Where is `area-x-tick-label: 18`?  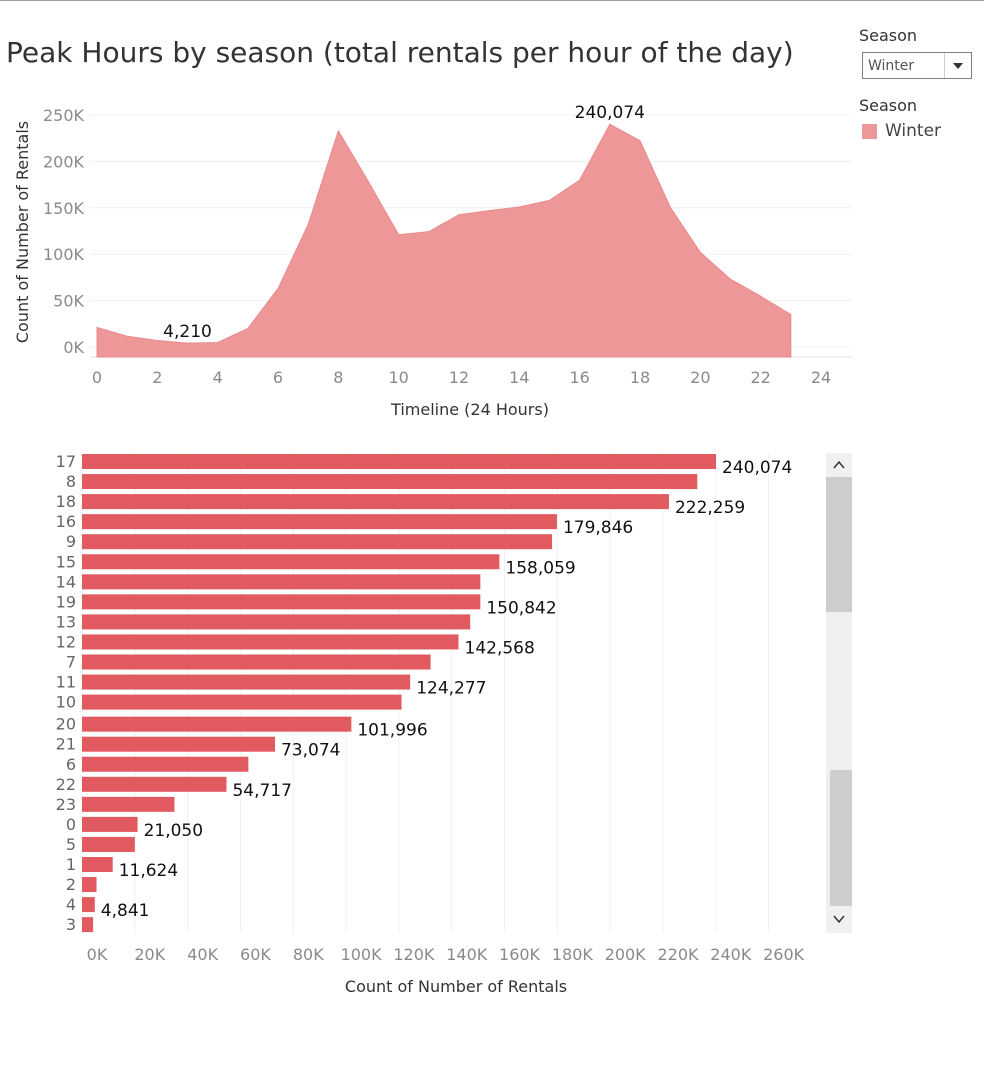 area-x-tick-label: 18 is located at coordinates (640, 377).